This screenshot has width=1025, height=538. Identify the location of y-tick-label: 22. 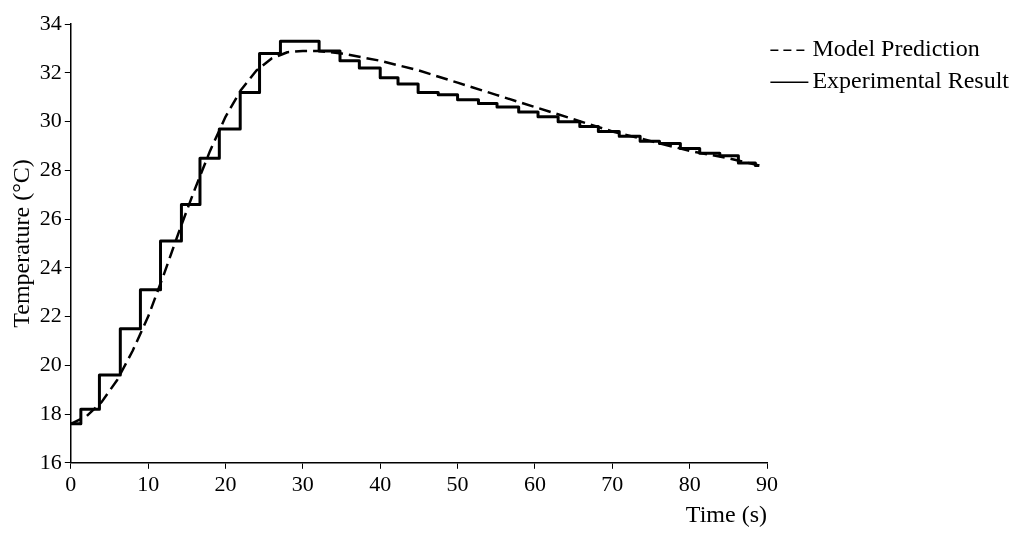
(50, 315).